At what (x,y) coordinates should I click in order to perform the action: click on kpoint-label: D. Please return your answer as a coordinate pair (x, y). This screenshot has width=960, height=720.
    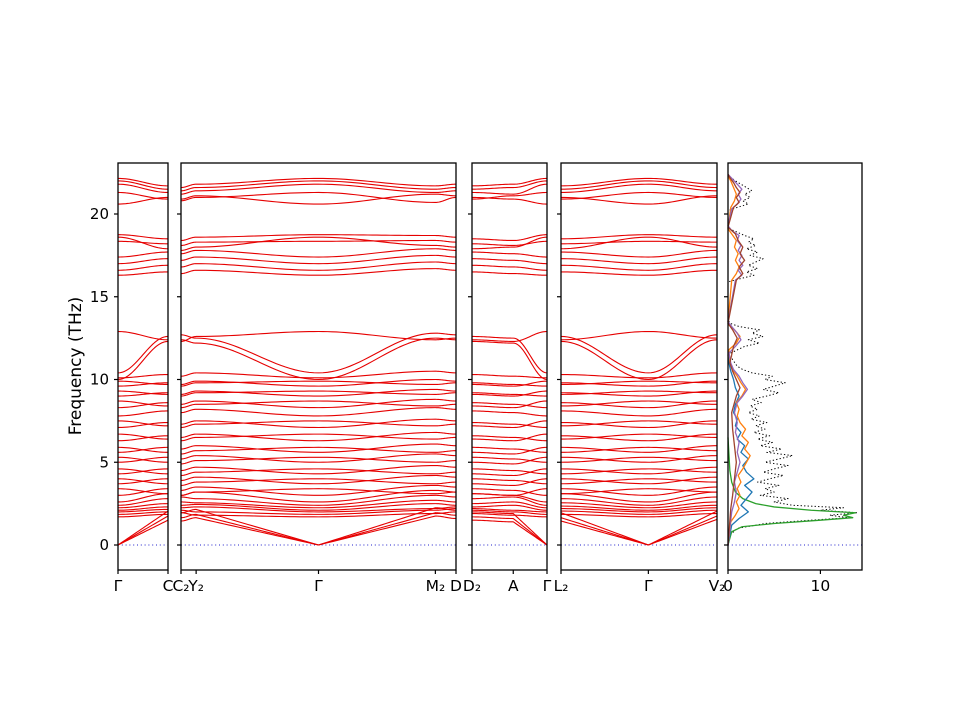
    Looking at the image, I should click on (456, 586).